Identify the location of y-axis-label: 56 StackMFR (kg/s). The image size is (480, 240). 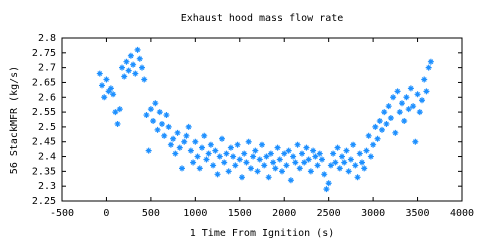
(14, 120).